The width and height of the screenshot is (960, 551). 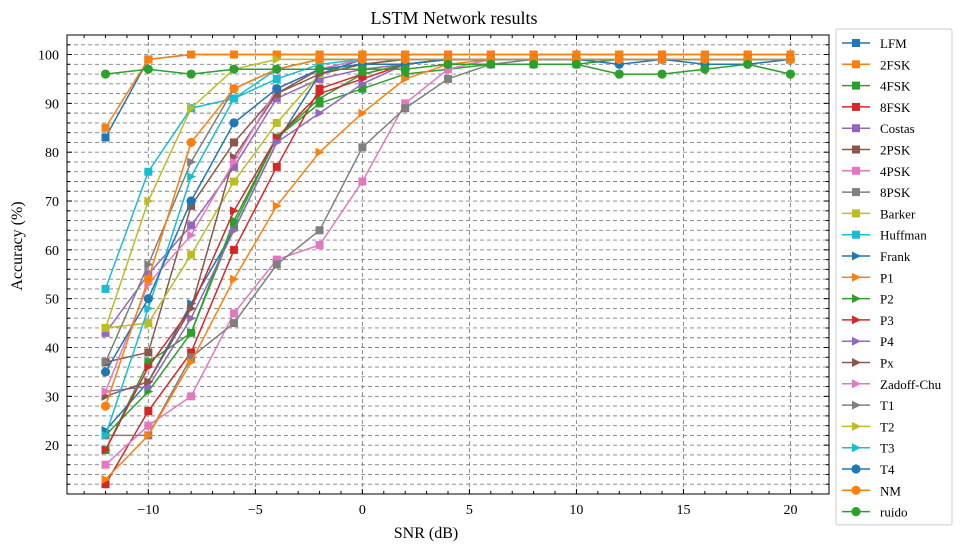 I want to click on legend-label: 2FSK, so click(x=895, y=64).